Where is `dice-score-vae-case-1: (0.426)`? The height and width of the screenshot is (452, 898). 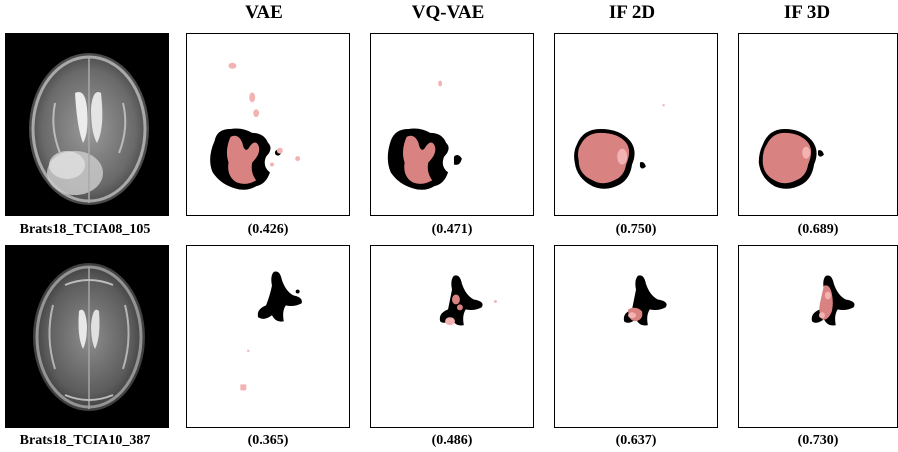 dice-score-vae-case-1: (0.426) is located at coordinates (268, 229).